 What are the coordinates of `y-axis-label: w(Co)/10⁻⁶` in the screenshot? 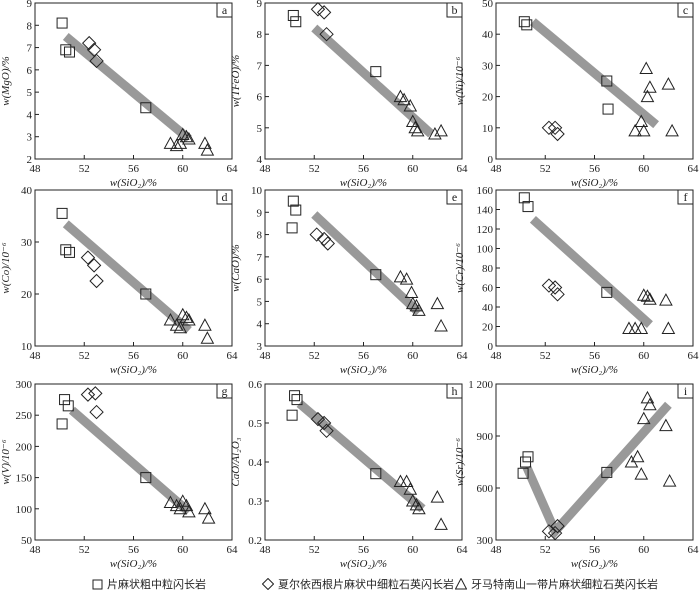 It's located at (6, 267).